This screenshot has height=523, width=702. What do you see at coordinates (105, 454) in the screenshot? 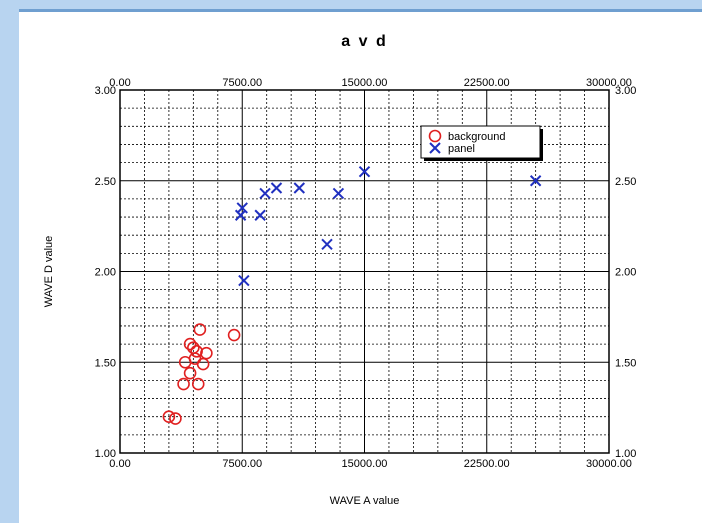
I see `y-tick-label-left: 1.00` at bounding box center [105, 454].